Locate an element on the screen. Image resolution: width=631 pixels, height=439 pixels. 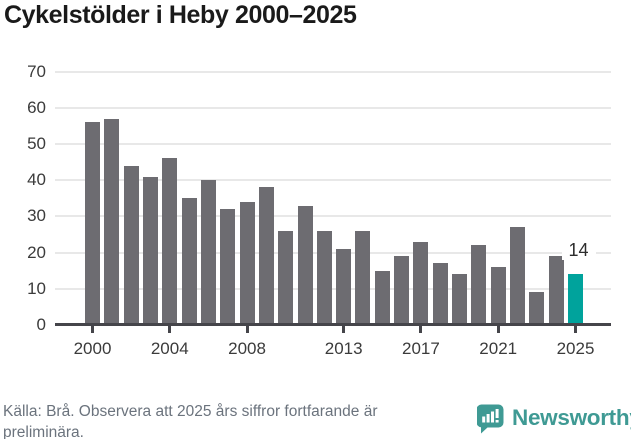
newsworthy-logo: Newsworthy is located at coordinates (554, 419).